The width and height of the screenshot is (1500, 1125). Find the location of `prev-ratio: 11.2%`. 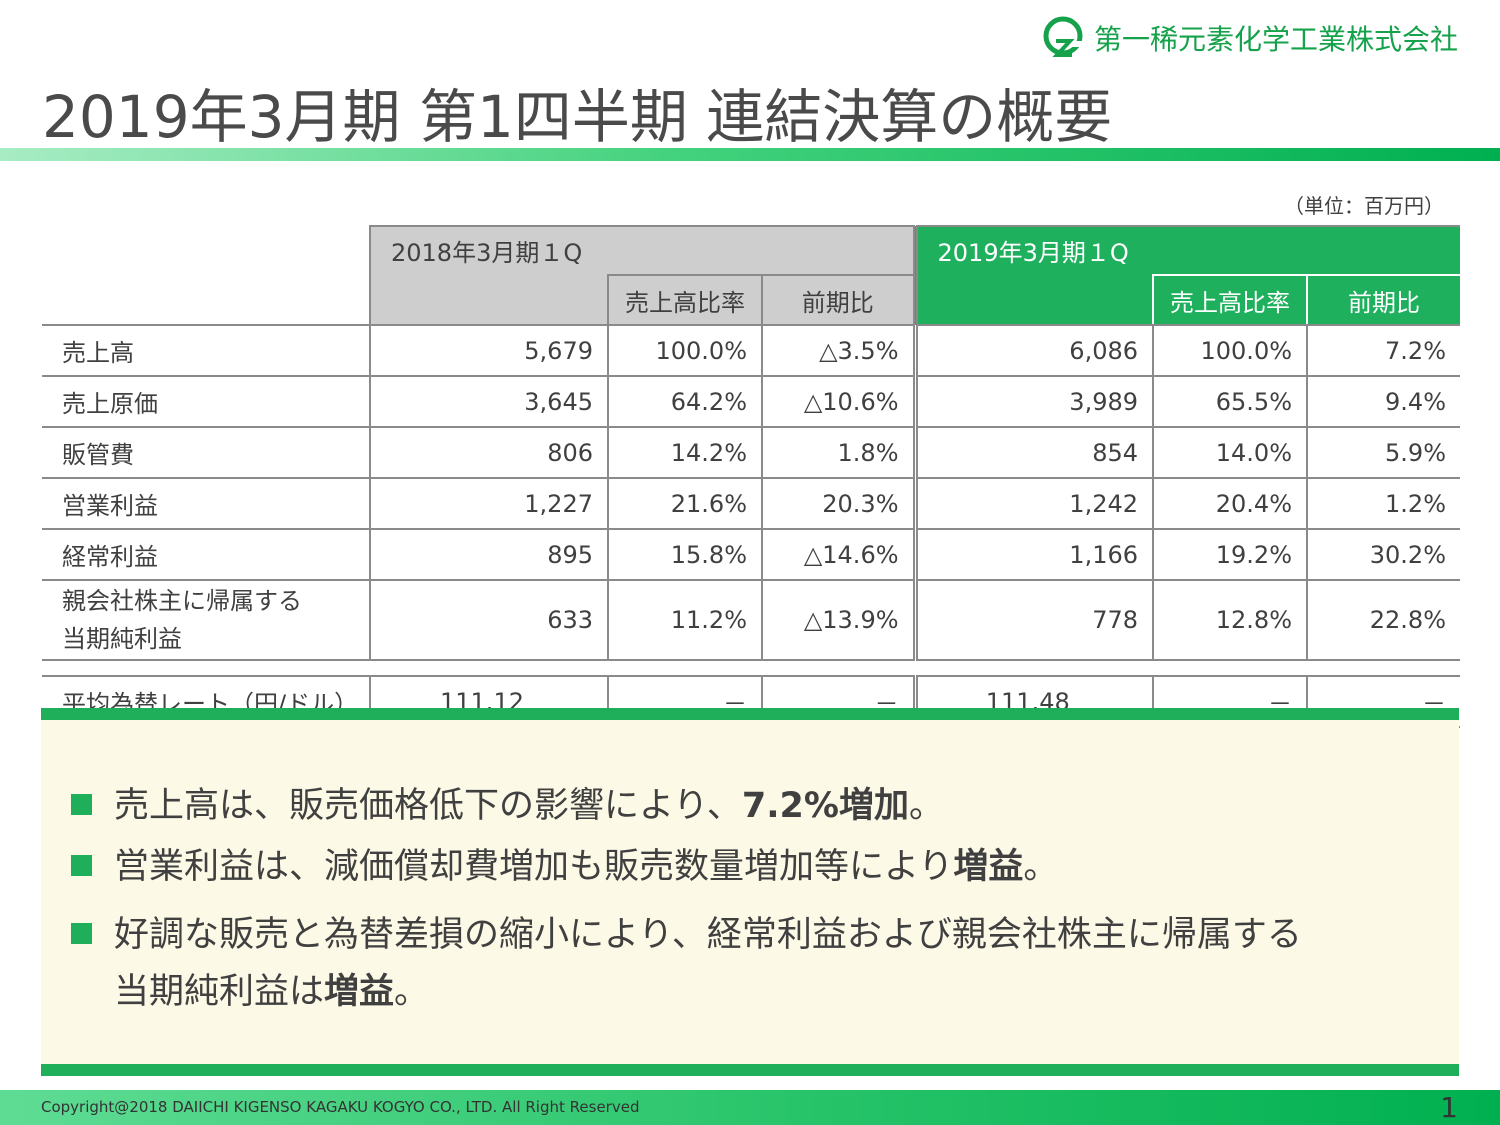

prev-ratio: 11.2% is located at coordinates (684, 620).